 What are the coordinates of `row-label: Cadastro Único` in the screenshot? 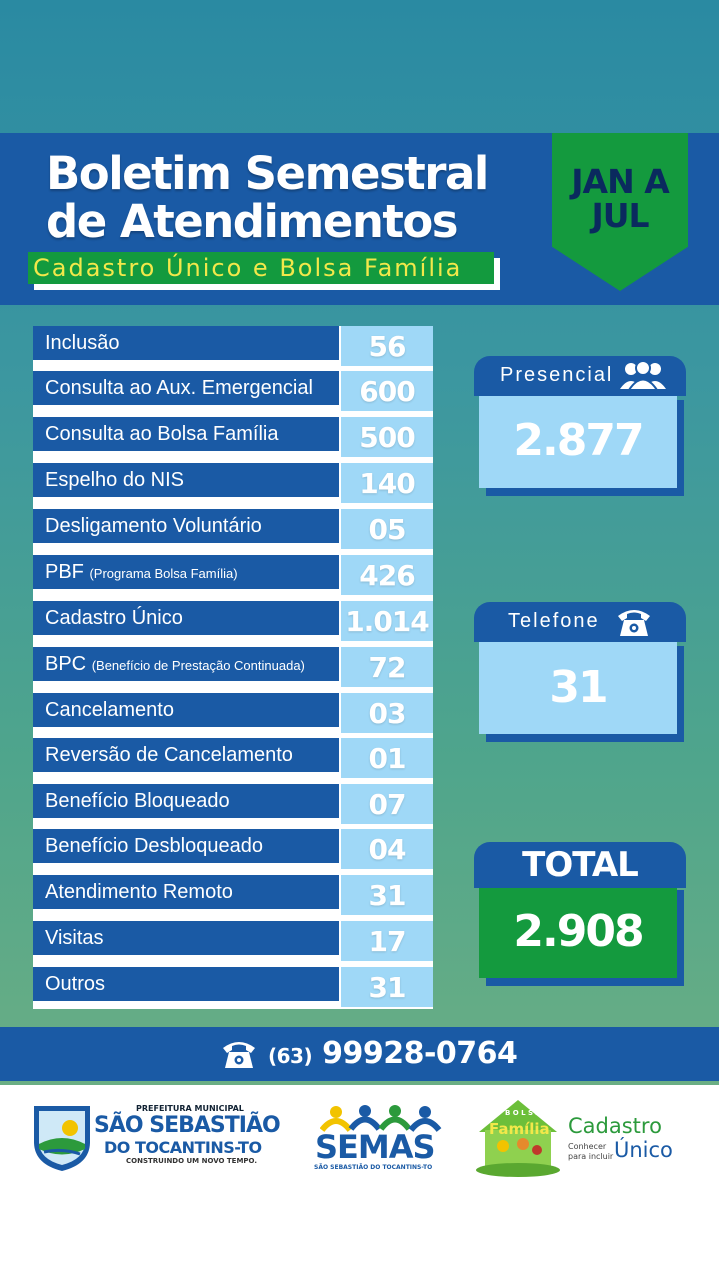 It's located at (186, 618).